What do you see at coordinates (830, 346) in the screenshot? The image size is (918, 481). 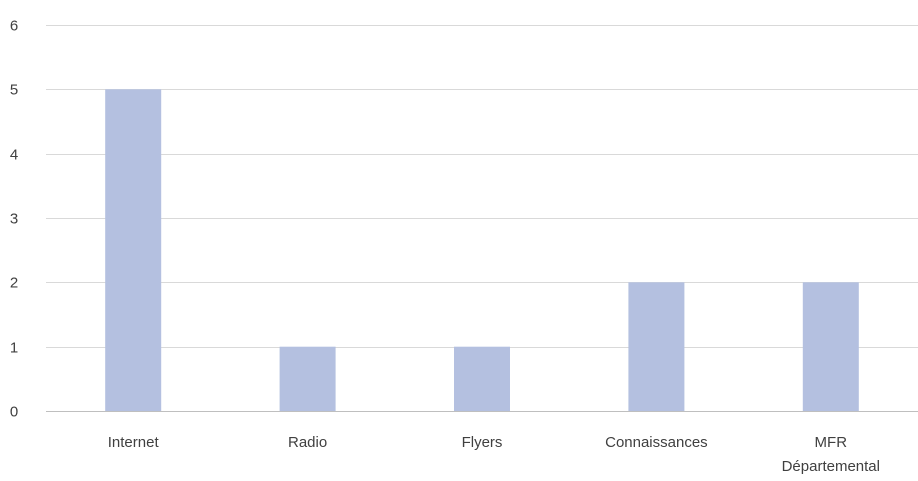 I see `bar-mfr-d-partemental` at bounding box center [830, 346].